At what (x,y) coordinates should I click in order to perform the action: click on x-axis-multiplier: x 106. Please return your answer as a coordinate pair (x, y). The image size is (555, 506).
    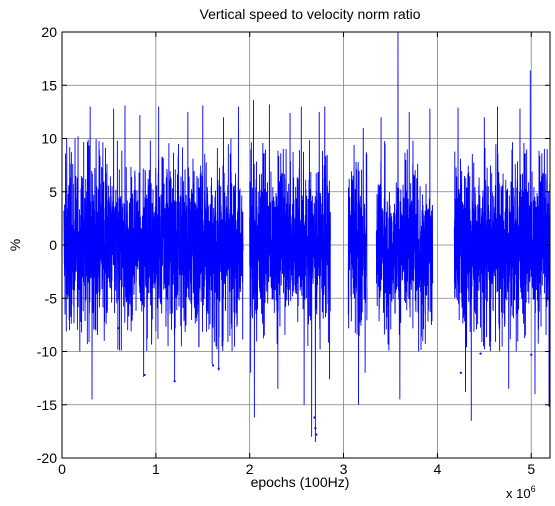
    Looking at the image, I should click on (521, 492).